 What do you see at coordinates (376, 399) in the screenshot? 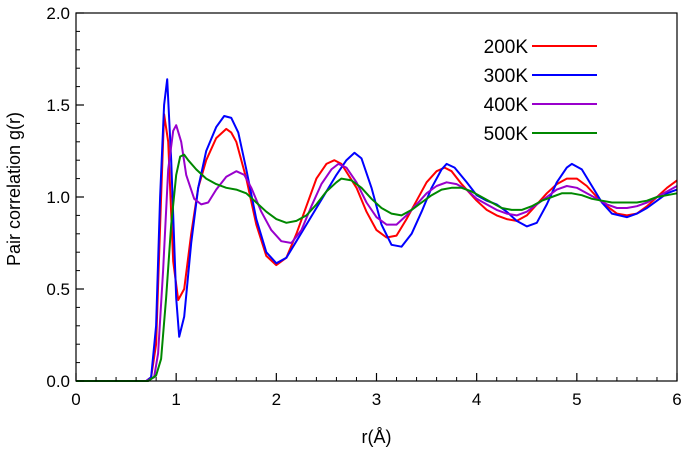
I see `x-tick-label: 3` at bounding box center [376, 399].